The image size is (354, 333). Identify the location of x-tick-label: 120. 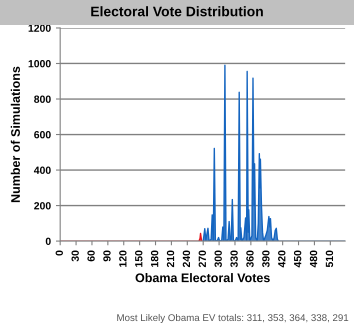
(123, 258).